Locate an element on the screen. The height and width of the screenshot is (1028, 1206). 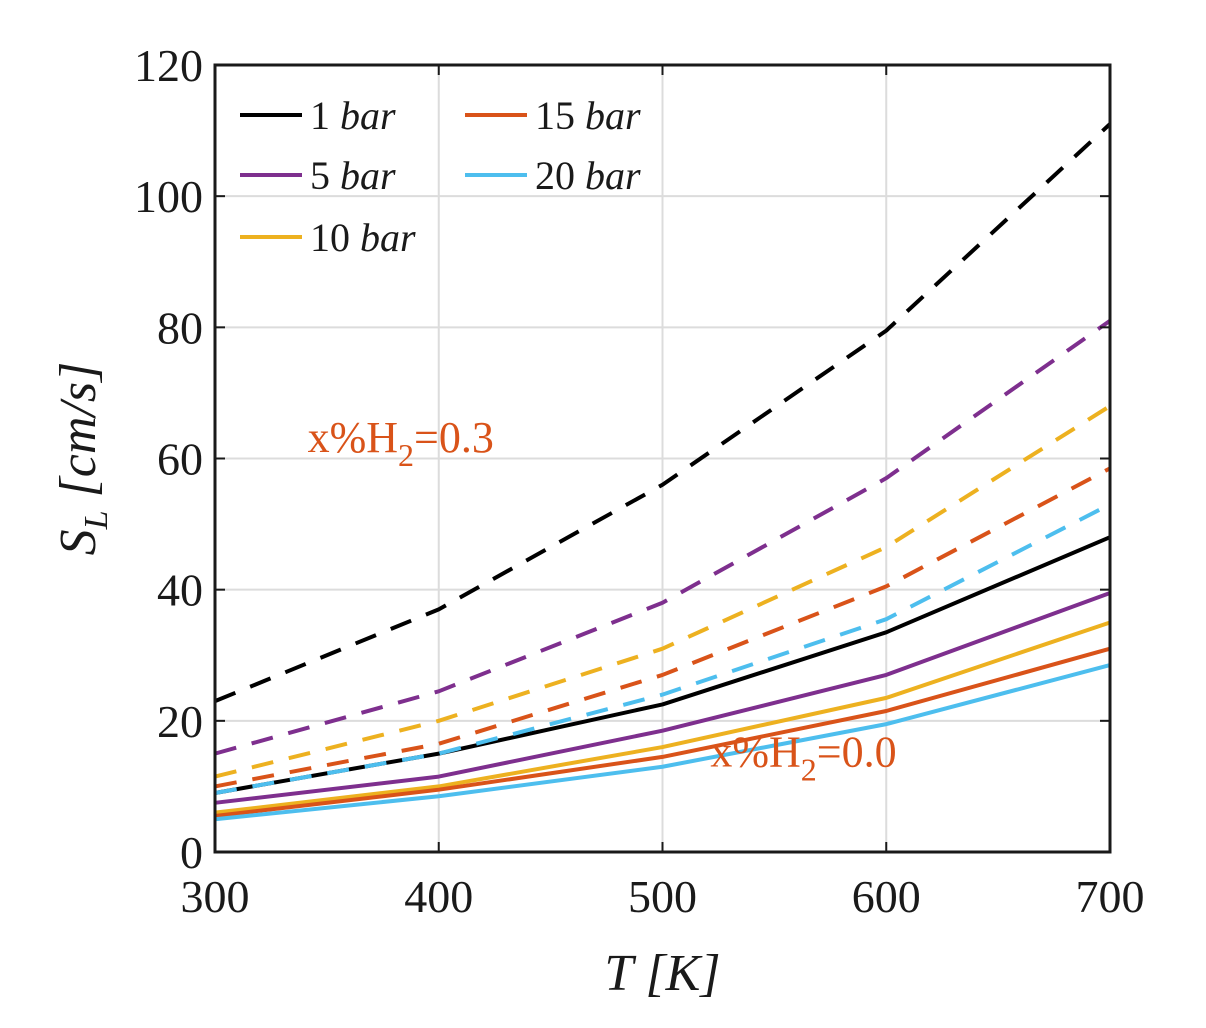
legend-label: 20 bar is located at coordinates (588, 175).